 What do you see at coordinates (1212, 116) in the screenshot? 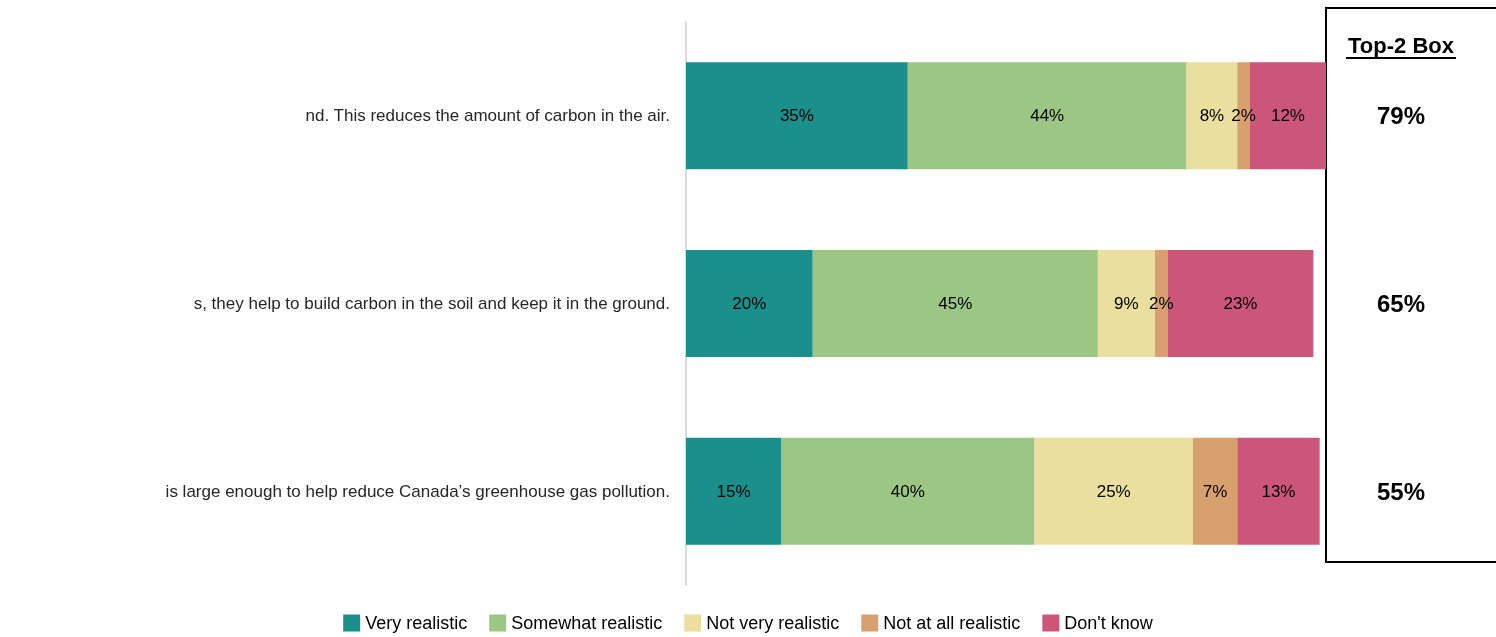
I see `data-label: 8%` at bounding box center [1212, 116].